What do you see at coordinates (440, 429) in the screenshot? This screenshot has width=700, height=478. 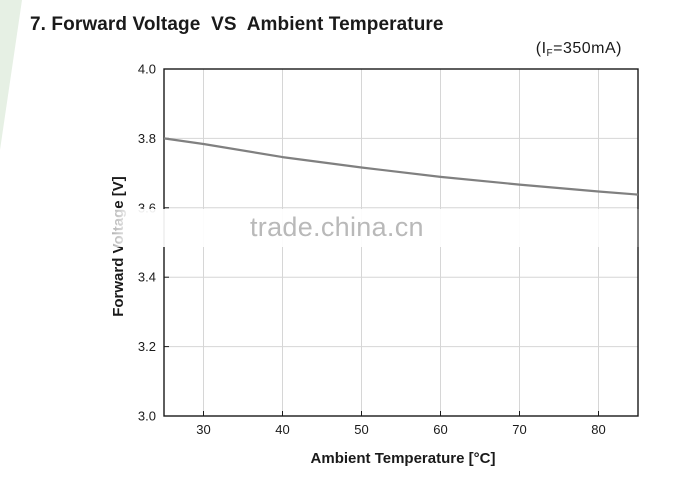 I see `x-tick-label: 60` at bounding box center [440, 429].